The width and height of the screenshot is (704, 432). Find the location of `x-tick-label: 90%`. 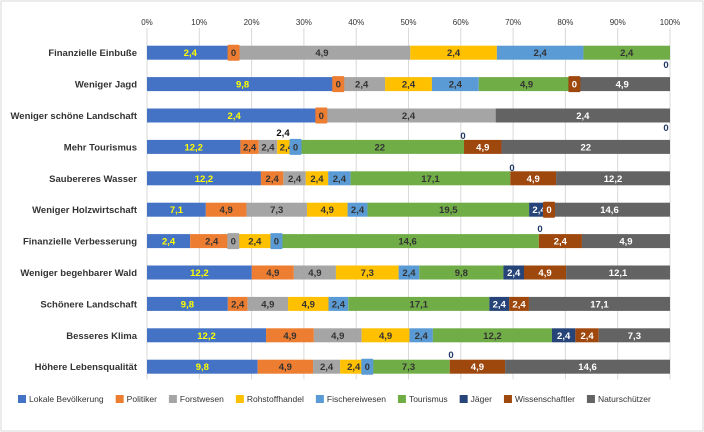

x-tick-label: 90% is located at coordinates (618, 22).